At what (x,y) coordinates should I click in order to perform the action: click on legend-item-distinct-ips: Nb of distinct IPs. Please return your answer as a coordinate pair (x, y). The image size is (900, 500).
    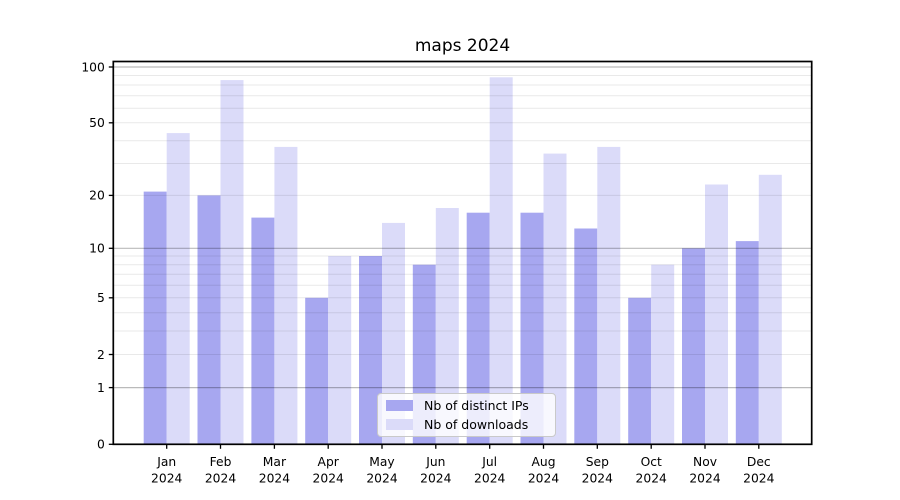
    Looking at the image, I should click on (466, 406).